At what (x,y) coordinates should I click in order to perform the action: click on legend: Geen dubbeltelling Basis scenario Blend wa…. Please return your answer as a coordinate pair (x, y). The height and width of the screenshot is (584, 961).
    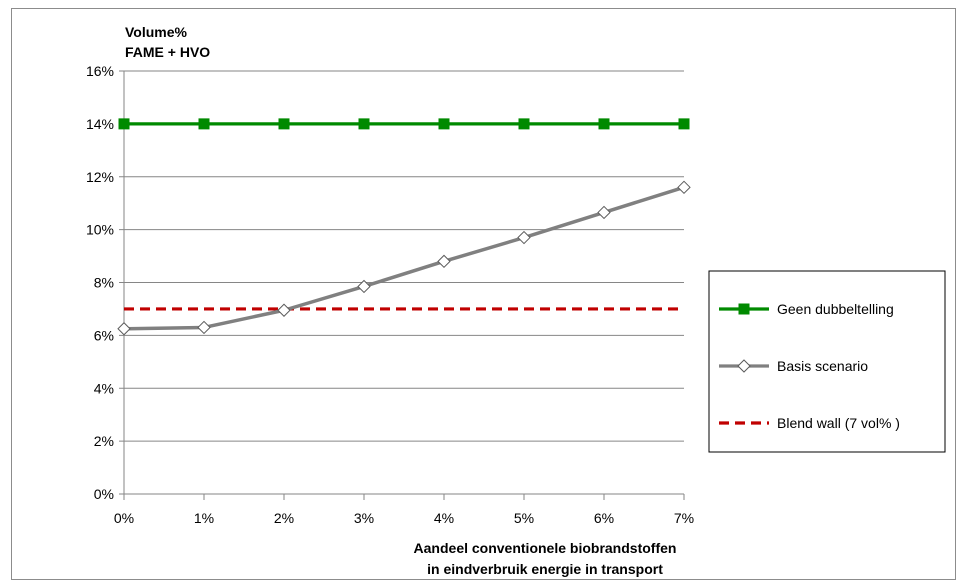
    Looking at the image, I should click on (827, 361).